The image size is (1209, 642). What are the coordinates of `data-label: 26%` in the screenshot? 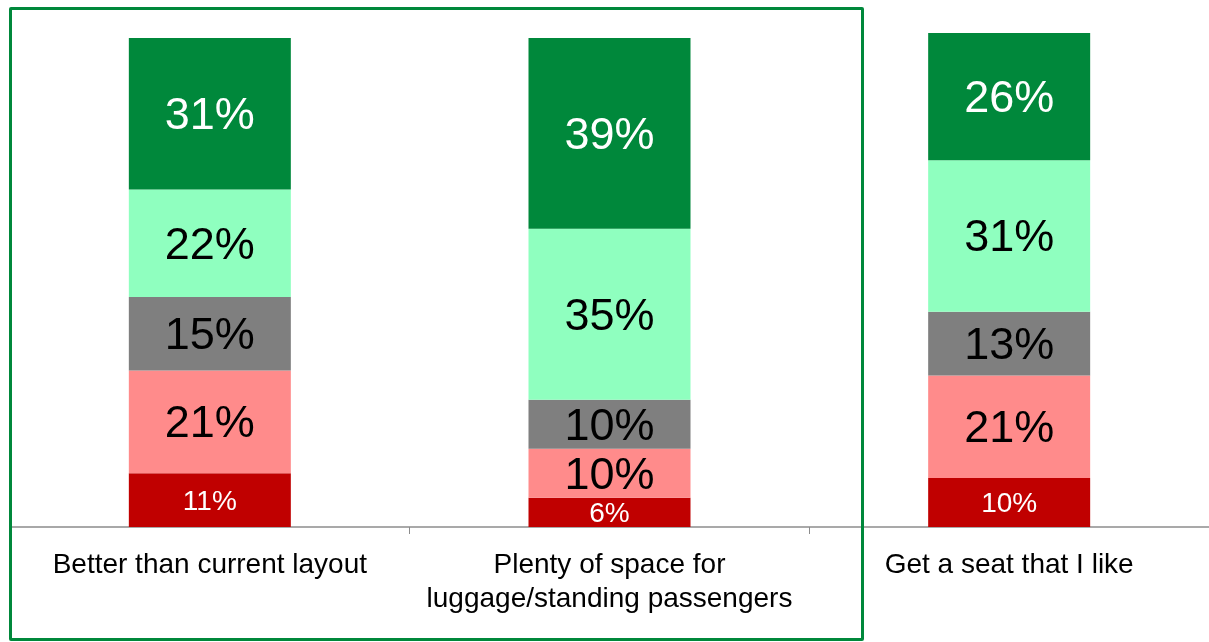 It's located at (1009, 97).